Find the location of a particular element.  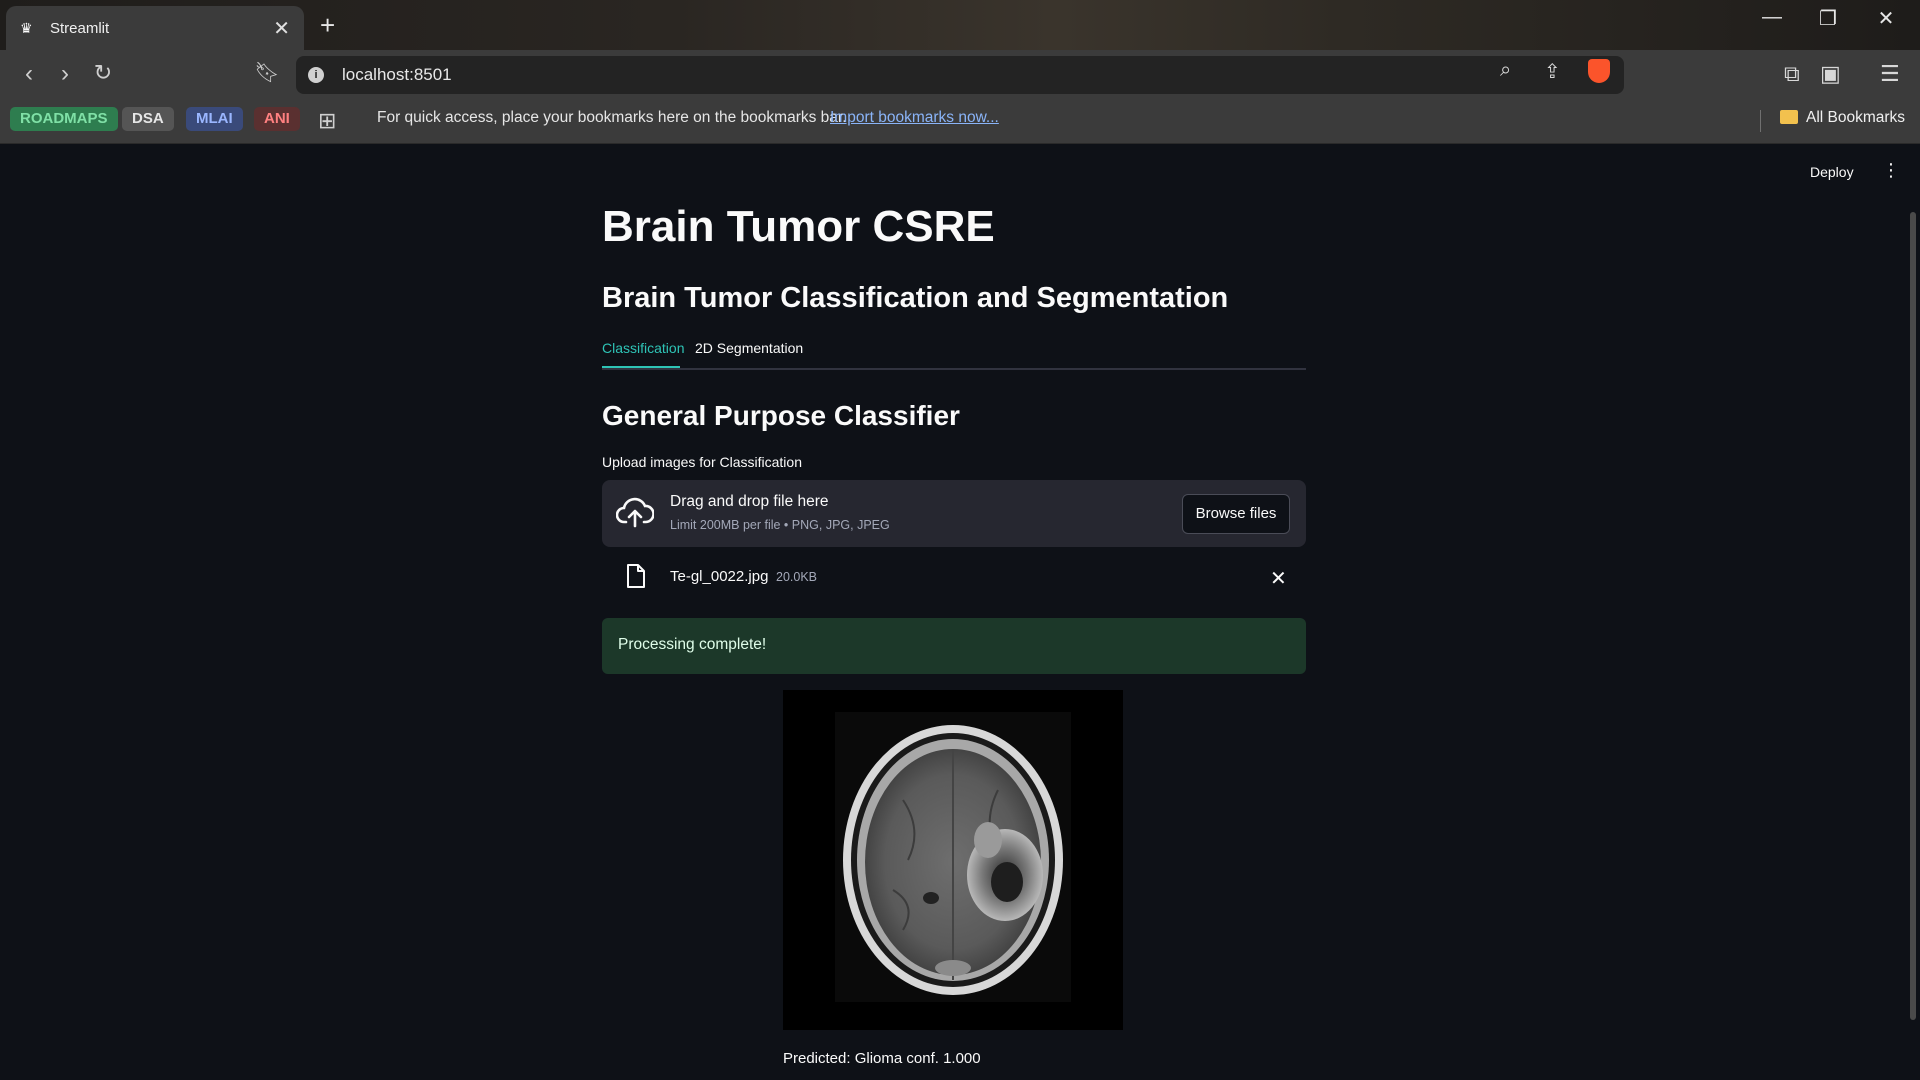

apps-grid-icon: ⊞ is located at coordinates (327, 120).